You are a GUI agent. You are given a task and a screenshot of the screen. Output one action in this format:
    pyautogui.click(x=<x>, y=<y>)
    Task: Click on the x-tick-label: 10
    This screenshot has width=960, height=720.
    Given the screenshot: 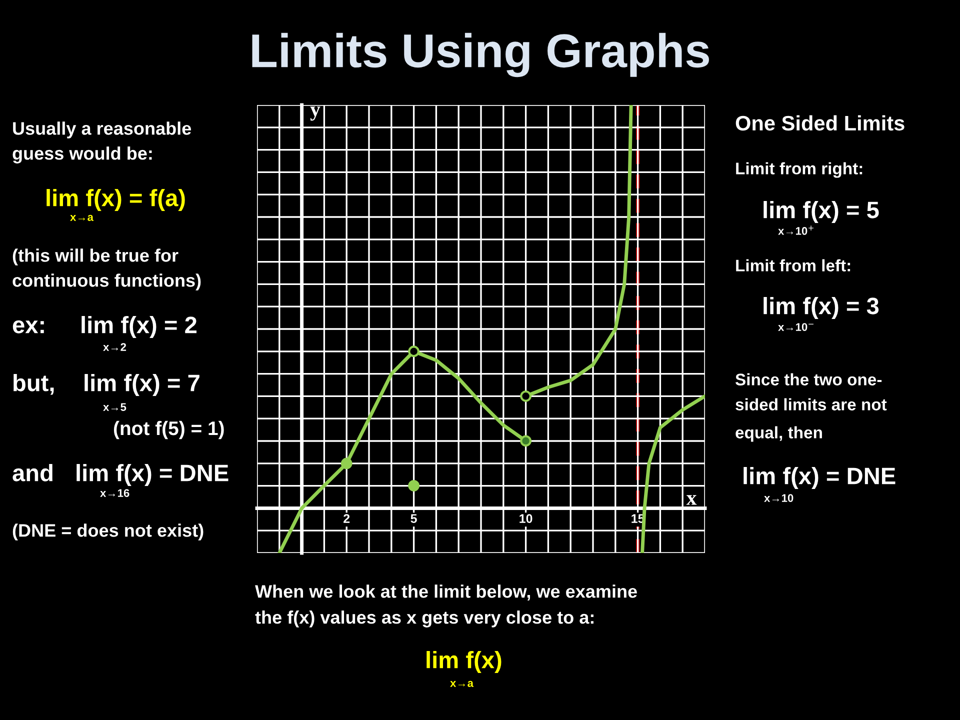 What is the action you would take?
    pyautogui.click(x=526, y=518)
    